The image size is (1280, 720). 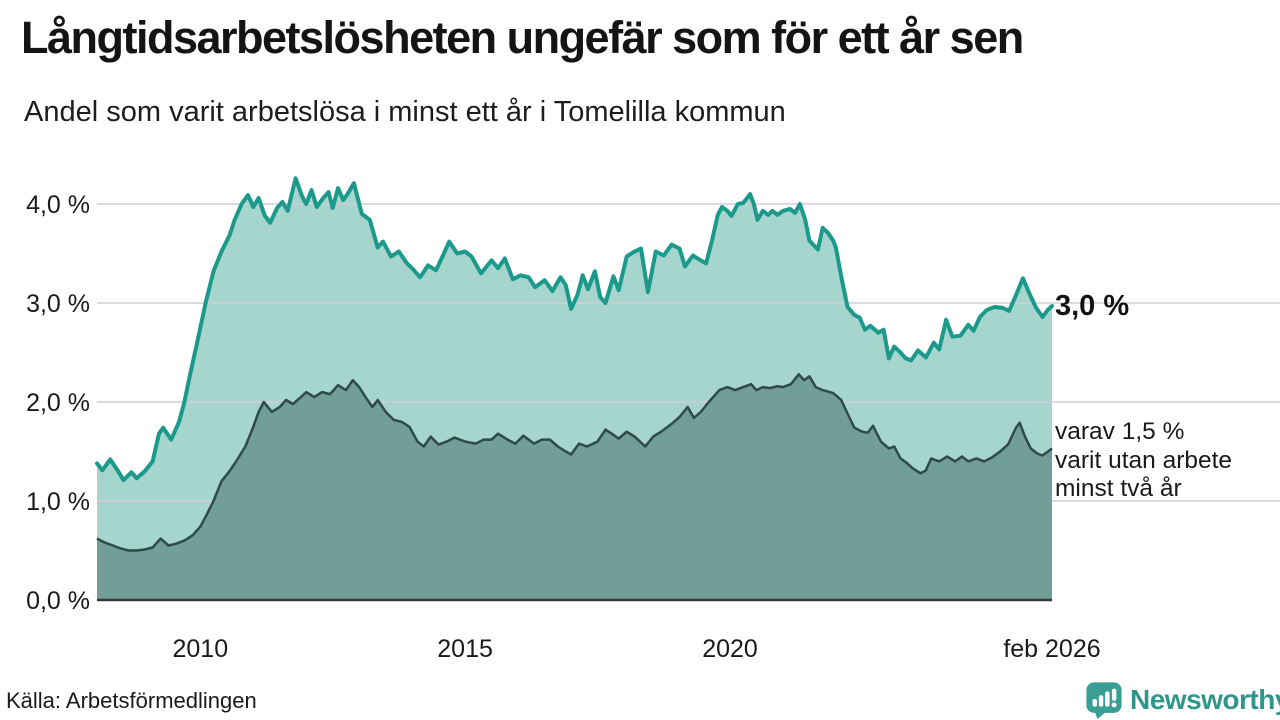 What do you see at coordinates (58, 403) in the screenshot?
I see `y-tick-label: 2,0 %` at bounding box center [58, 403].